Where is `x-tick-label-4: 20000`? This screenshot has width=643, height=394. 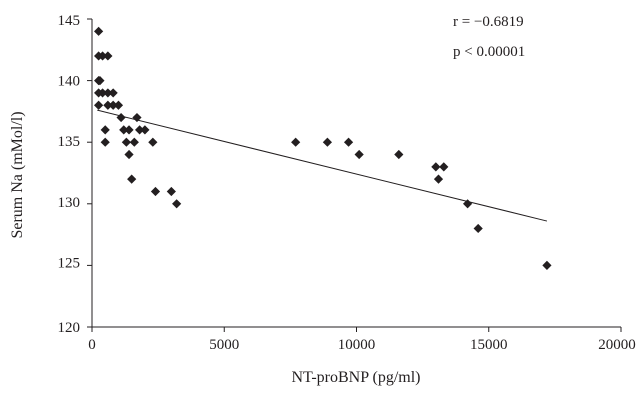 x-tick-label-4: 20000 is located at coordinates (617, 345).